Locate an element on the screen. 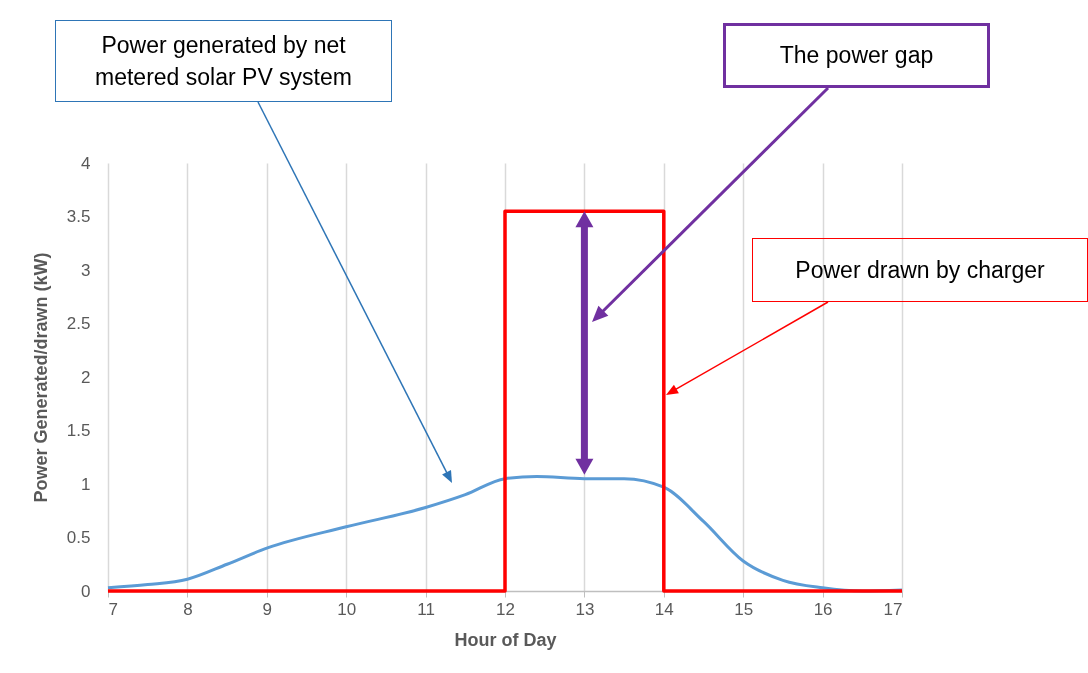 The image size is (1088, 673). y-tick-label: 2.5 is located at coordinates (78, 323).